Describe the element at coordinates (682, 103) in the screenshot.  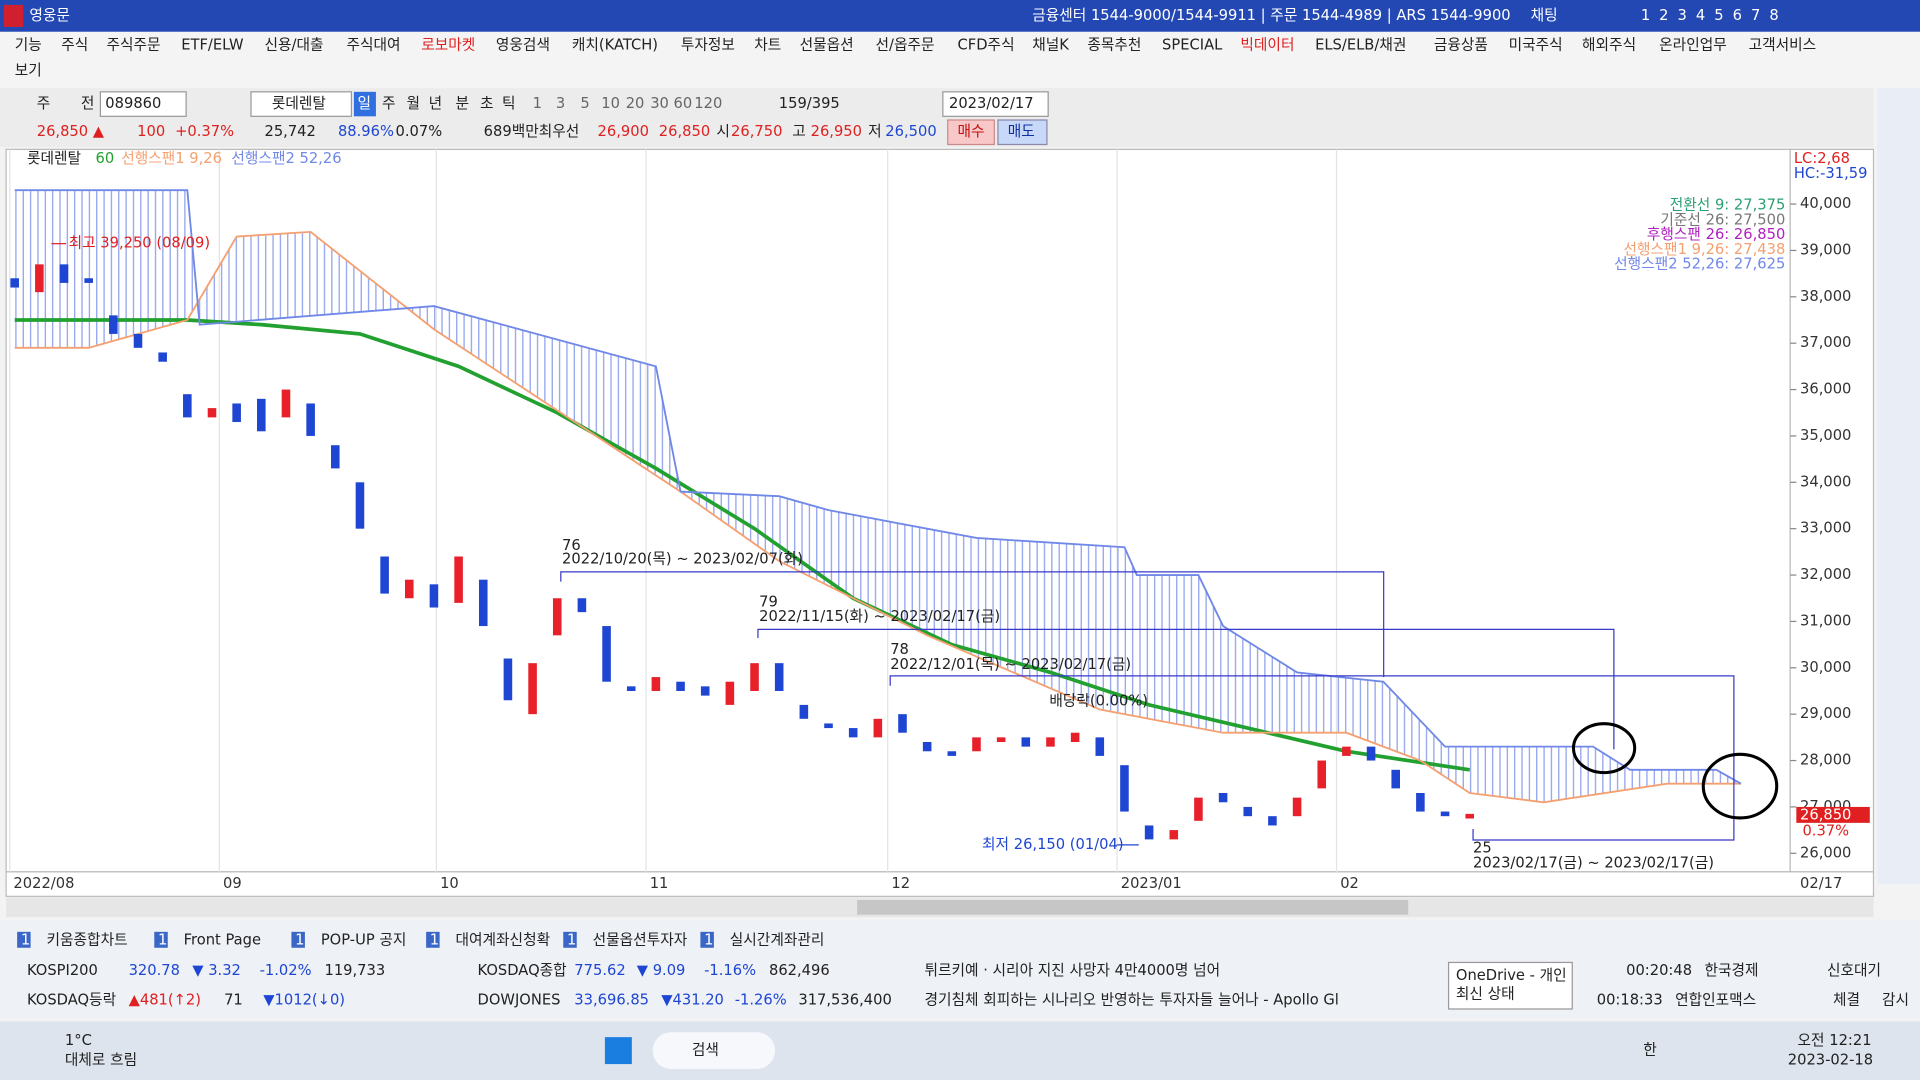
I see `interval-button: 60` at that location.